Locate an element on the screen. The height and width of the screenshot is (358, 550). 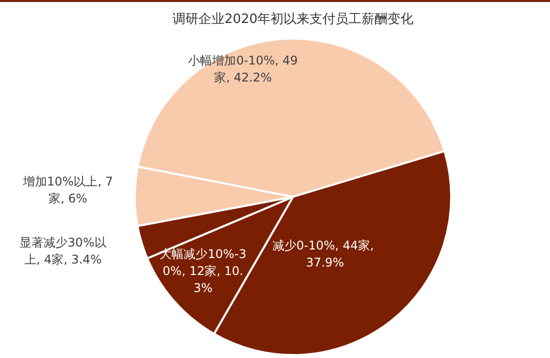
slice-label: 增加10%以上, 7家, 6% is located at coordinates (67, 190).